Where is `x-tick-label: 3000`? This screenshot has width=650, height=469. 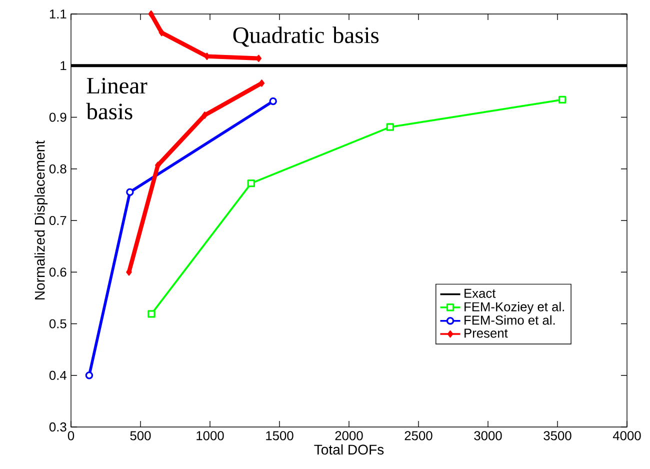
x-tick-label: 3000 is located at coordinates (488, 435).